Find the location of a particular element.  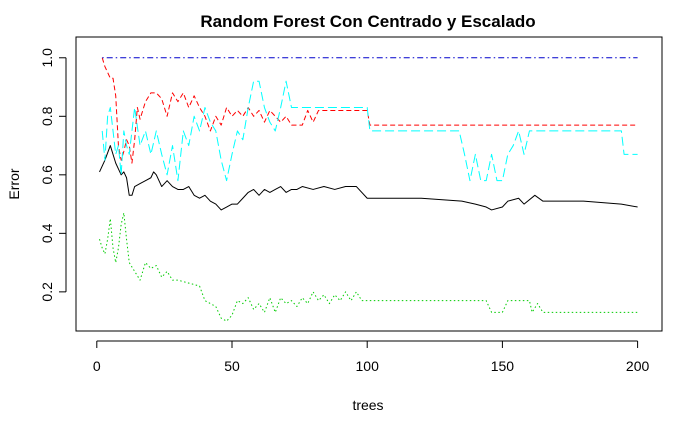

x-tick-label: 0 is located at coordinates (97, 366).